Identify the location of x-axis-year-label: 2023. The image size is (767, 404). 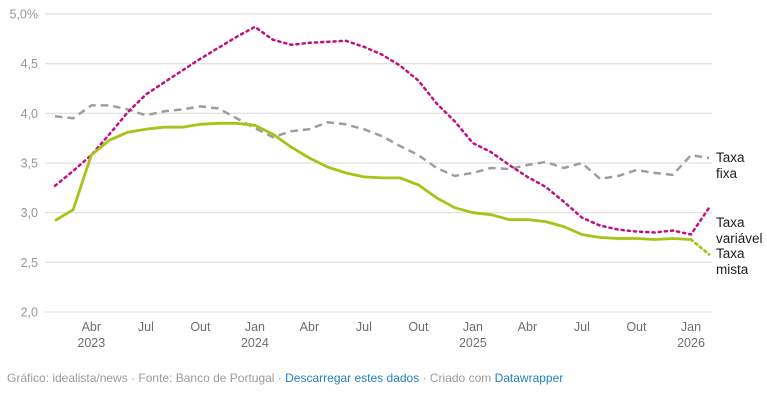
(91, 343).